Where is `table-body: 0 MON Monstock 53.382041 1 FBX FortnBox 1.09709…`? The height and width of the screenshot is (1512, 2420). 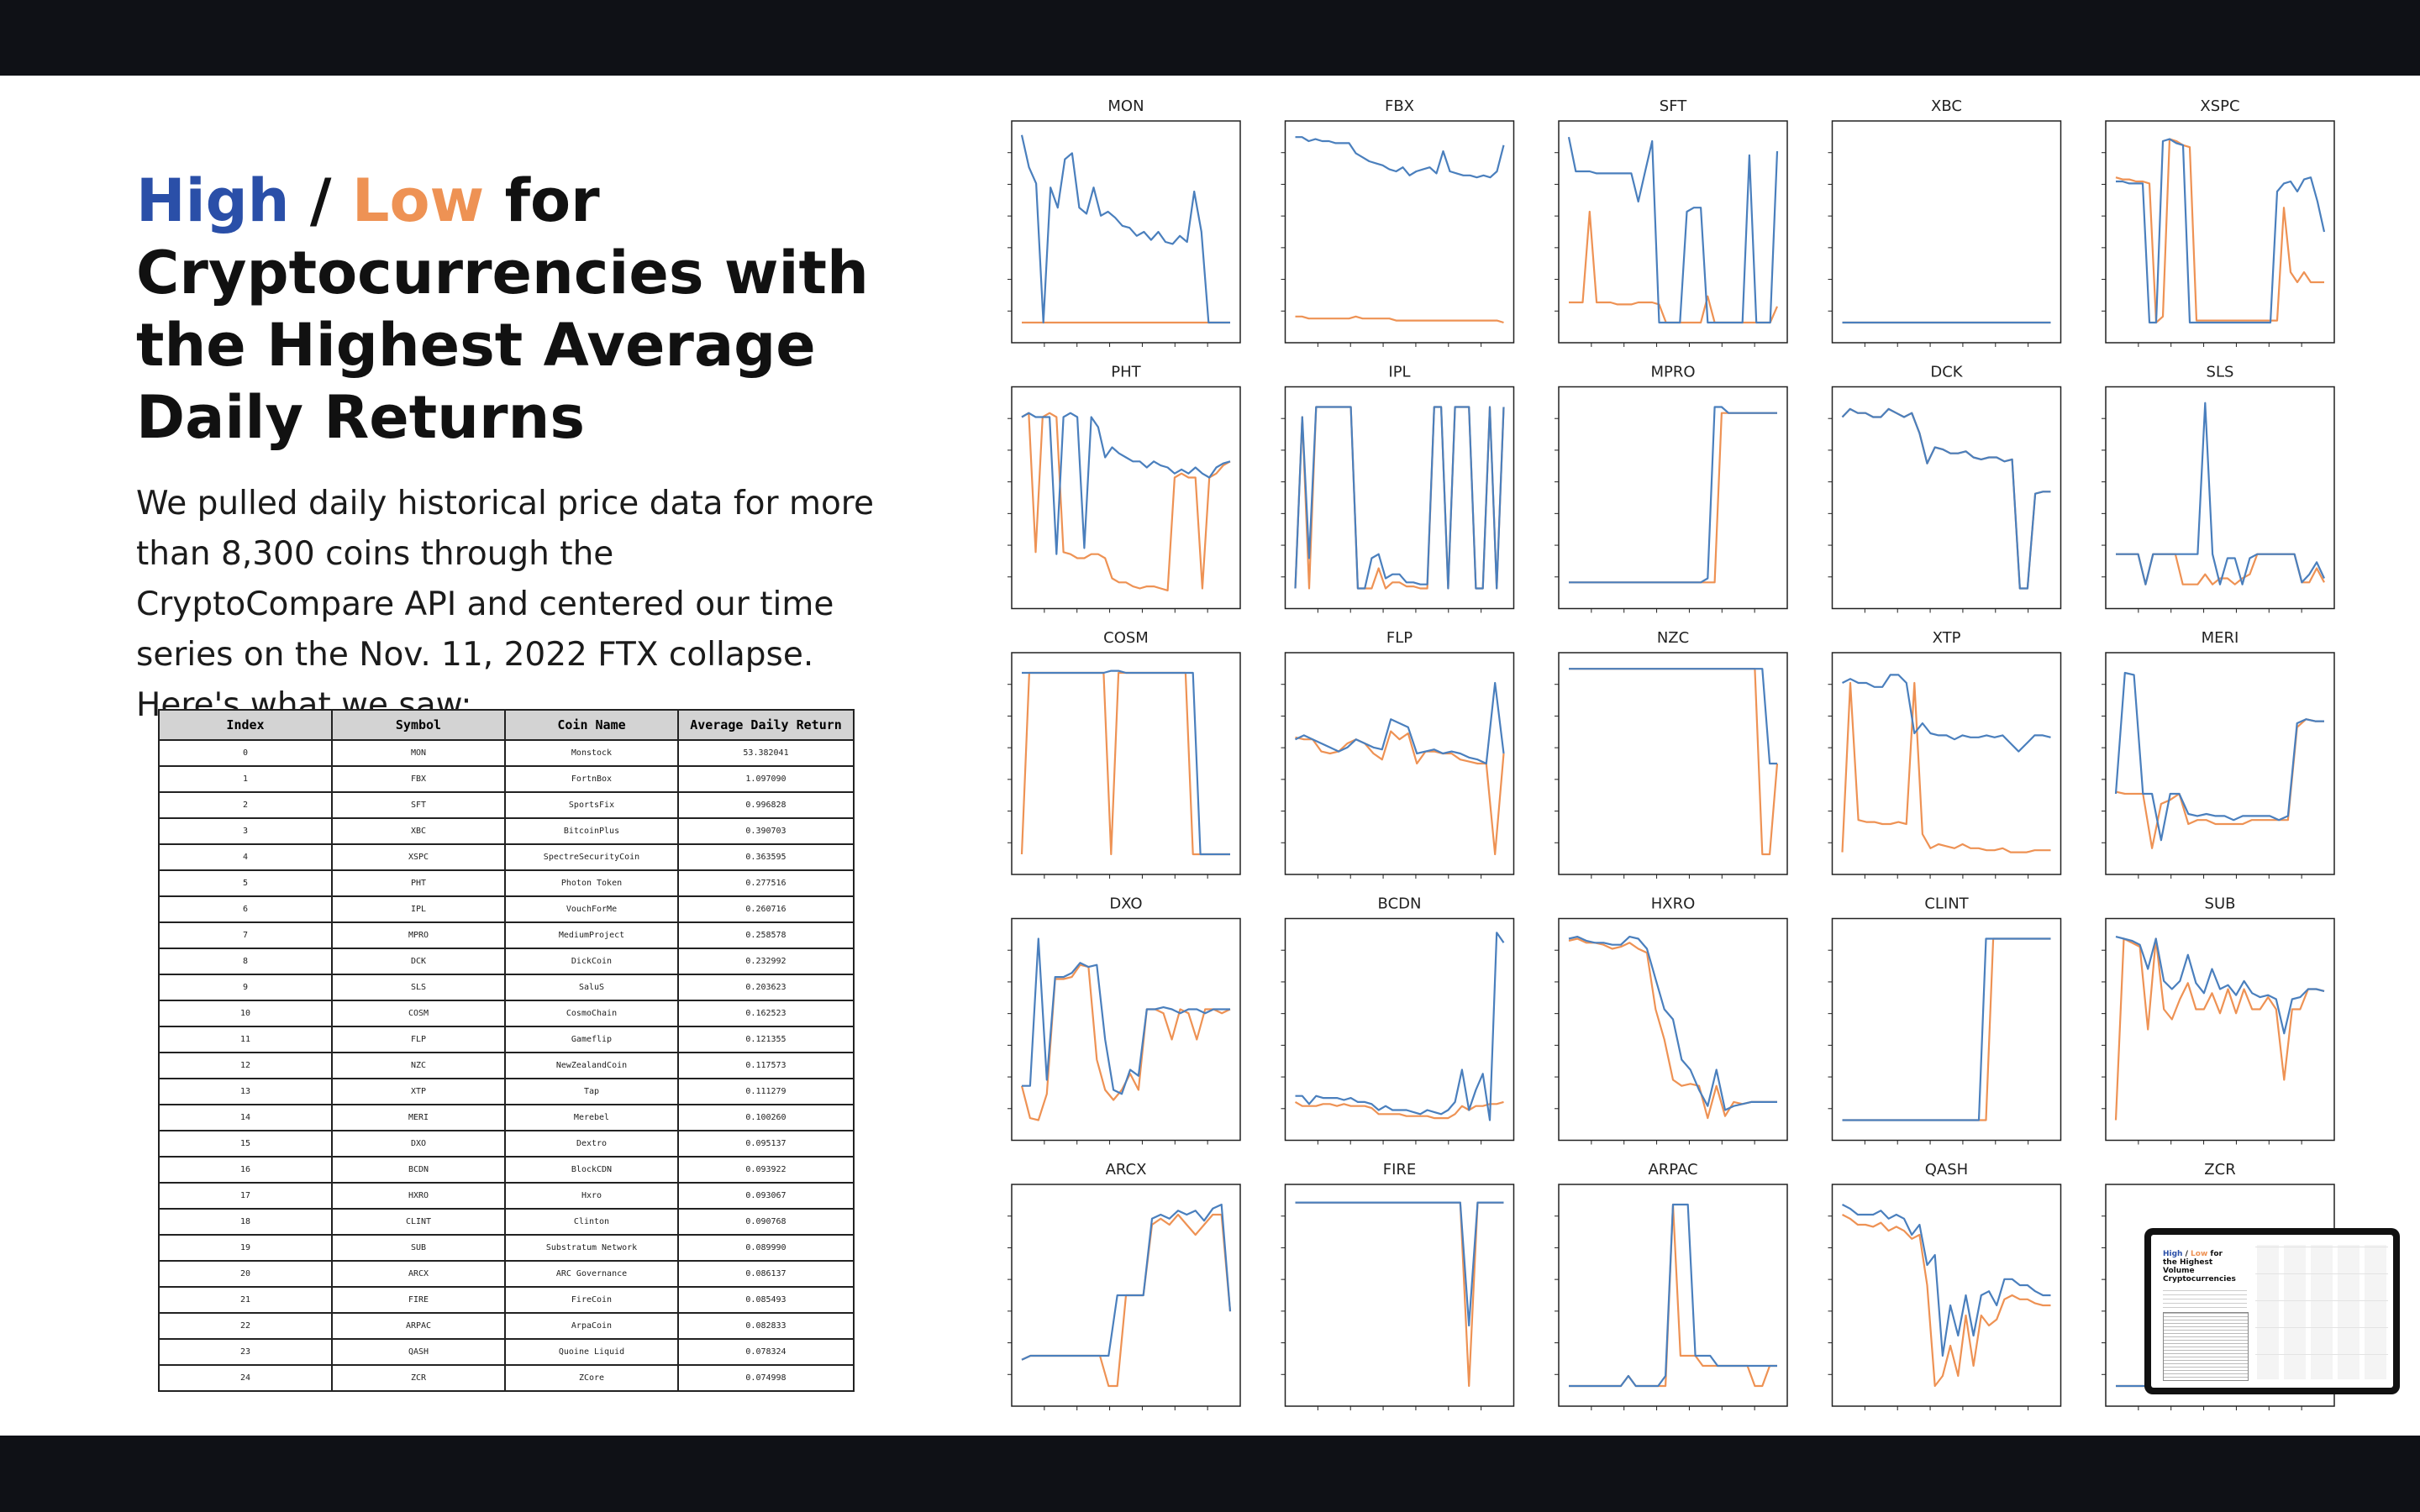 table-body: 0 MON Monstock 53.382041 1 FBX FortnBox 1.09709… is located at coordinates (507, 1065).